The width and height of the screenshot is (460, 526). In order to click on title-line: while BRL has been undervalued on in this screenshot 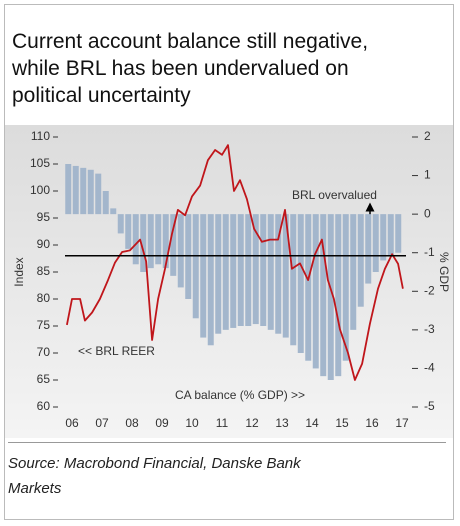, I will do `click(180, 68)`.